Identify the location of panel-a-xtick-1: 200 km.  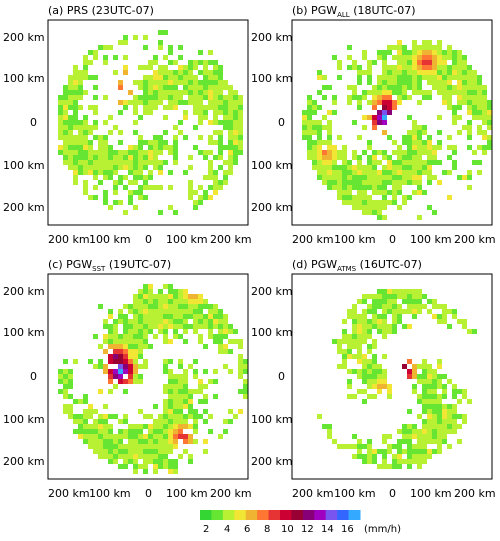
(69, 239).